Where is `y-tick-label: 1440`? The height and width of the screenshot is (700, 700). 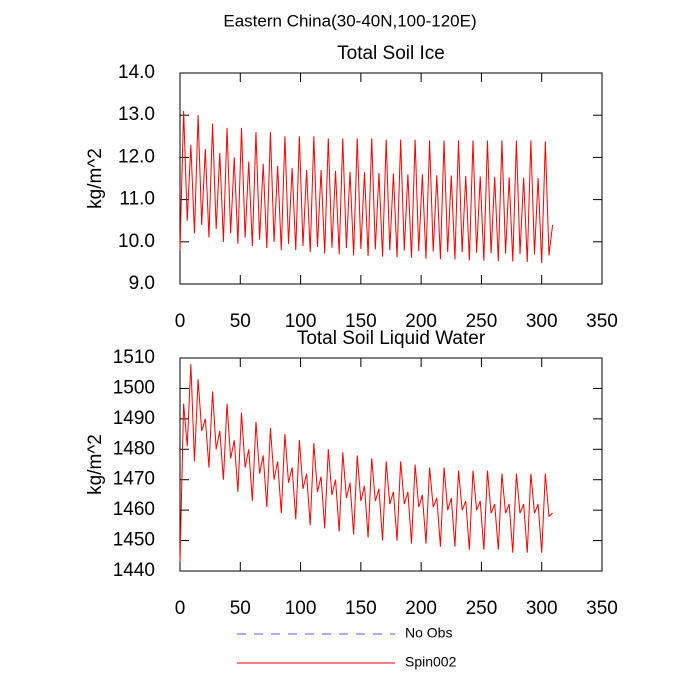 y-tick-label: 1440 is located at coordinates (134, 570).